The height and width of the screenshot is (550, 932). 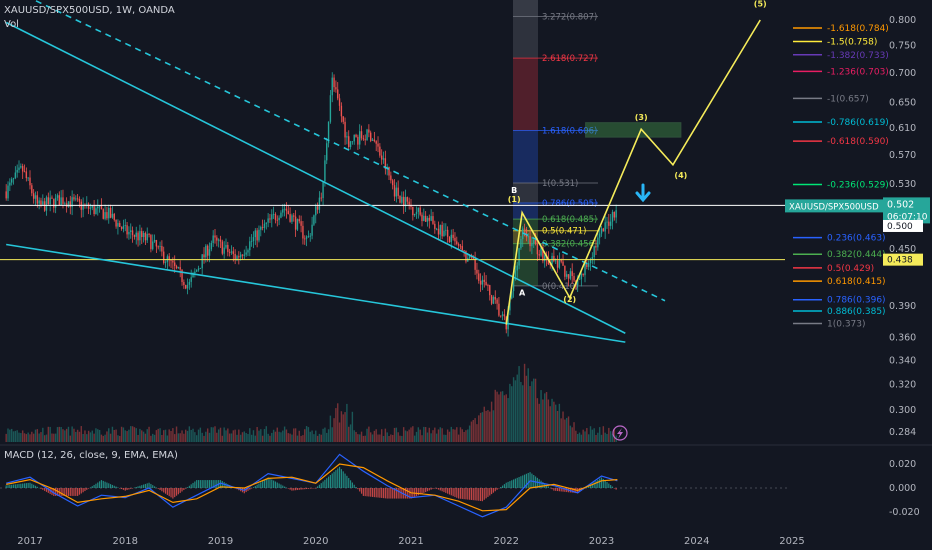 What do you see at coordinates (633, 130) in the screenshot?
I see `target-zone` at bounding box center [633, 130].